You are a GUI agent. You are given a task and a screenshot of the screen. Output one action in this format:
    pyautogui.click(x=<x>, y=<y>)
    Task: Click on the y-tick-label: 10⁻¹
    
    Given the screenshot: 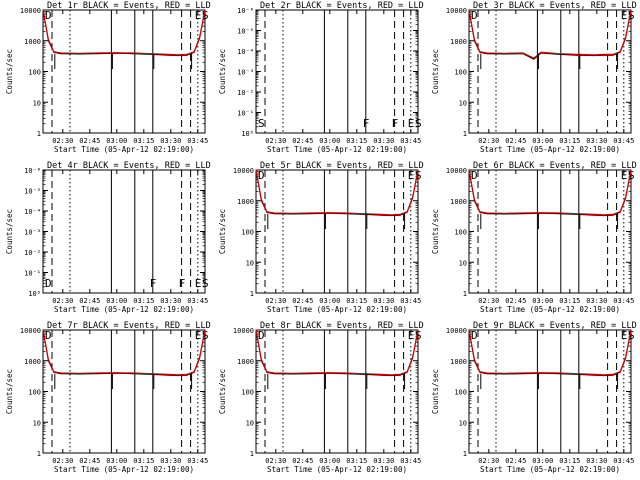 What is the action you would take?
    pyautogui.click(x=245, y=114)
    